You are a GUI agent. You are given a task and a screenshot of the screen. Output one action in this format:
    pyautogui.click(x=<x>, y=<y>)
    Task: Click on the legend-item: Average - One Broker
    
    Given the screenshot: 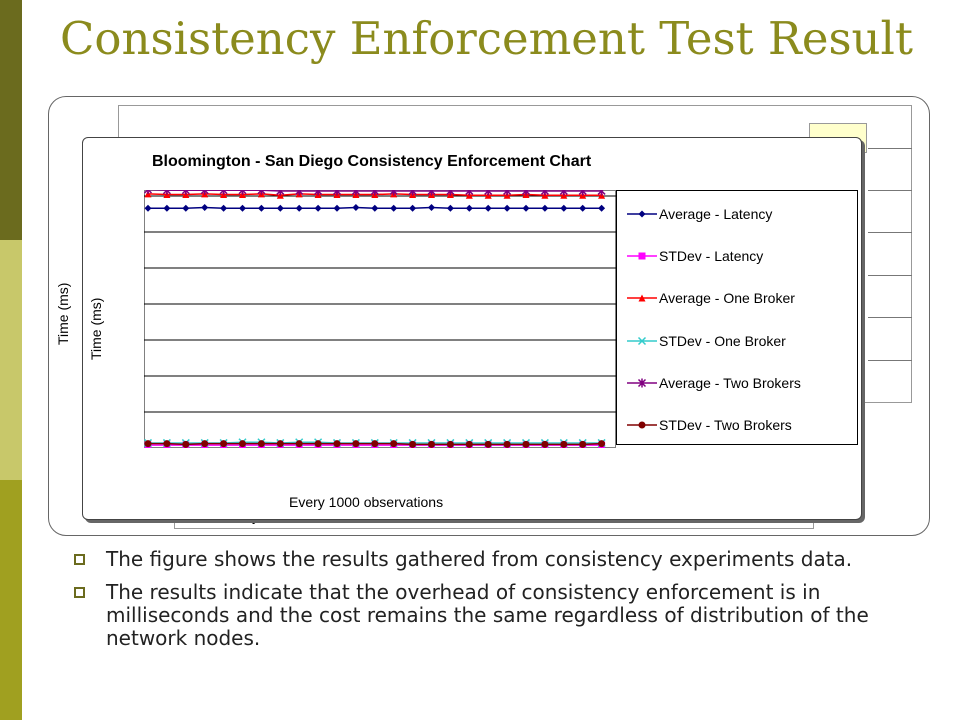 What is the action you would take?
    pyautogui.click(x=711, y=298)
    